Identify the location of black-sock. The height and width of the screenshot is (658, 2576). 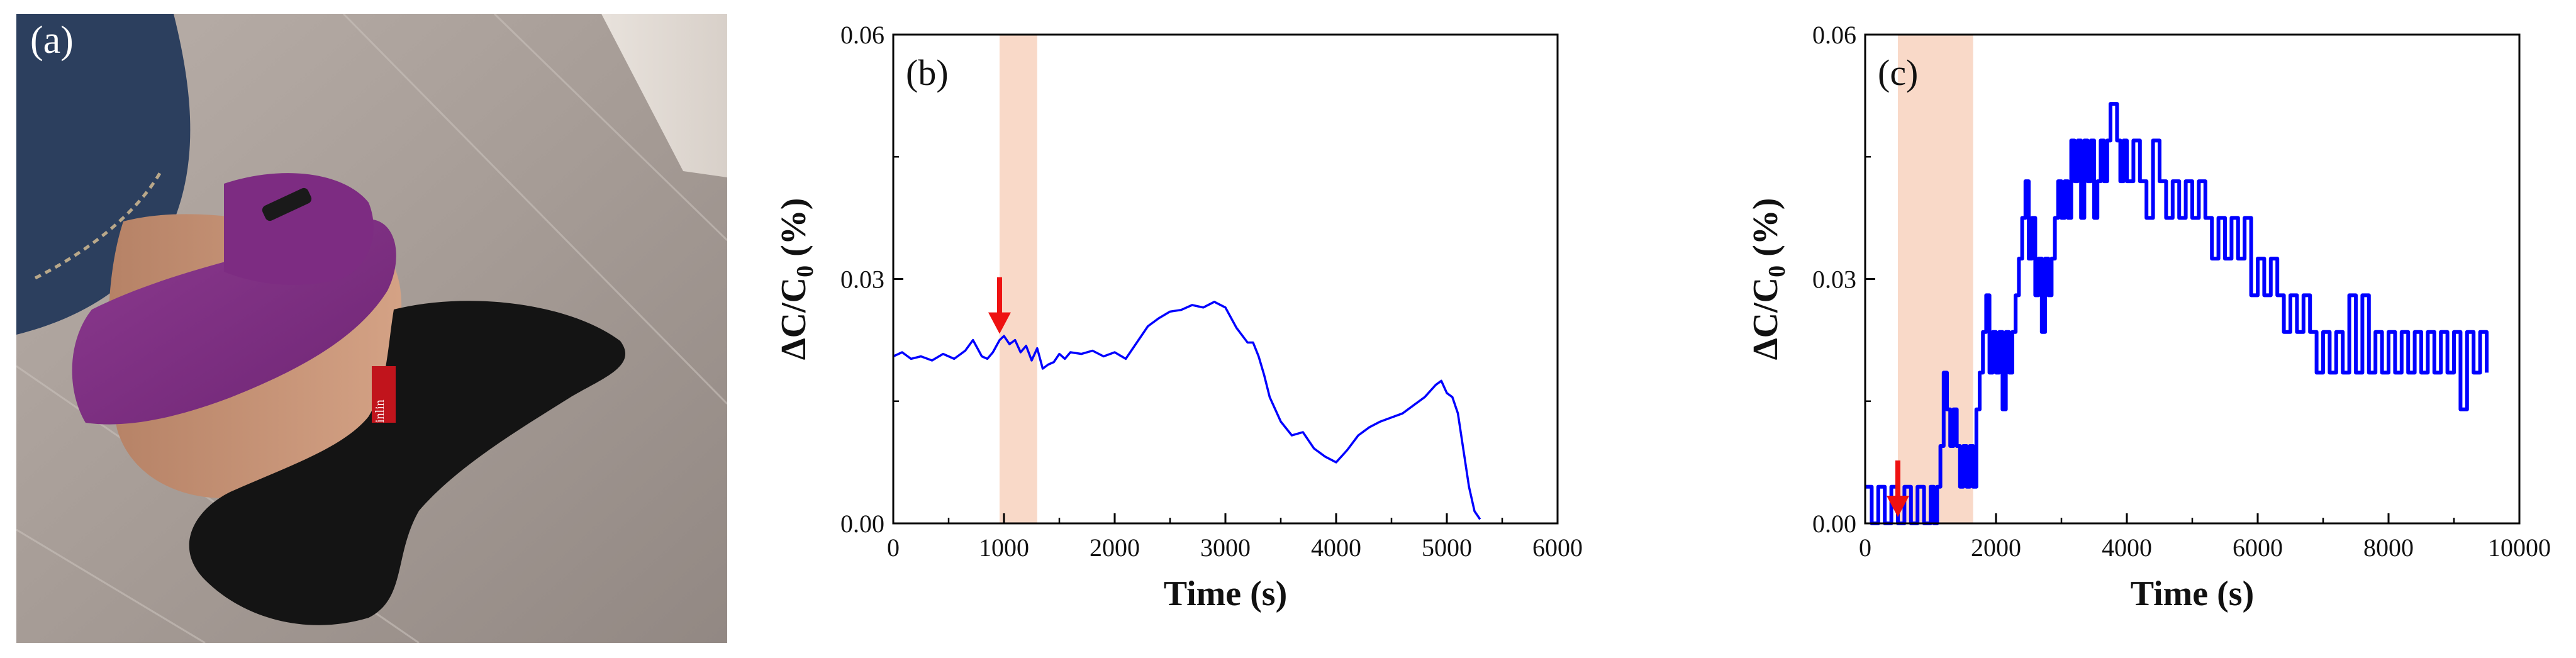
(407, 463).